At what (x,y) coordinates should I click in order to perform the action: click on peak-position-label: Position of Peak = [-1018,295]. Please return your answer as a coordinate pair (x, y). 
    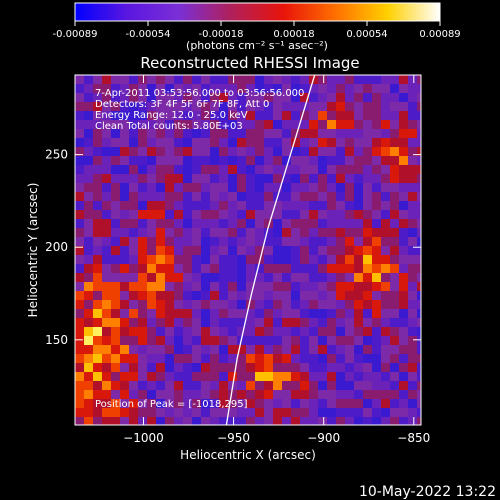
    Looking at the image, I should click on (171, 404).